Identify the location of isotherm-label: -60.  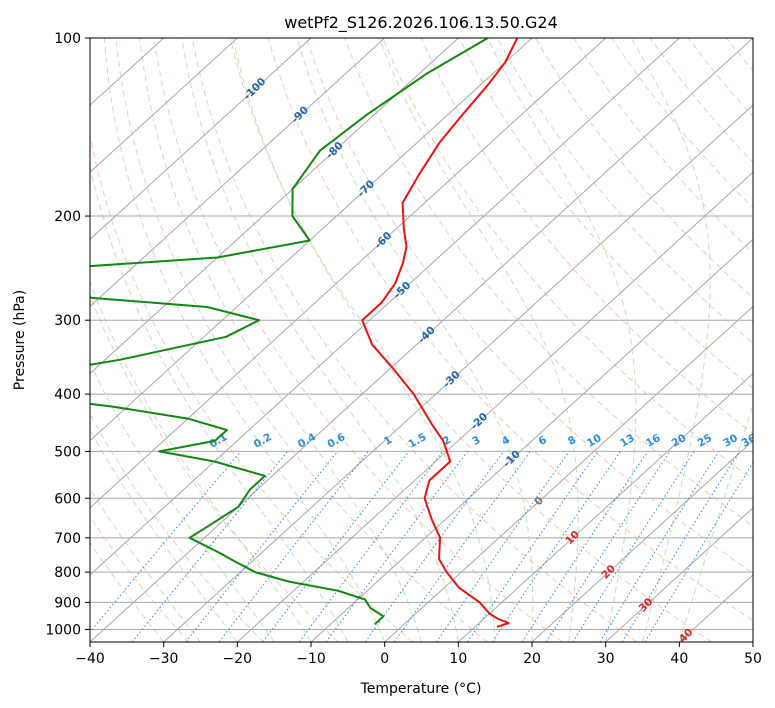
(383, 241).